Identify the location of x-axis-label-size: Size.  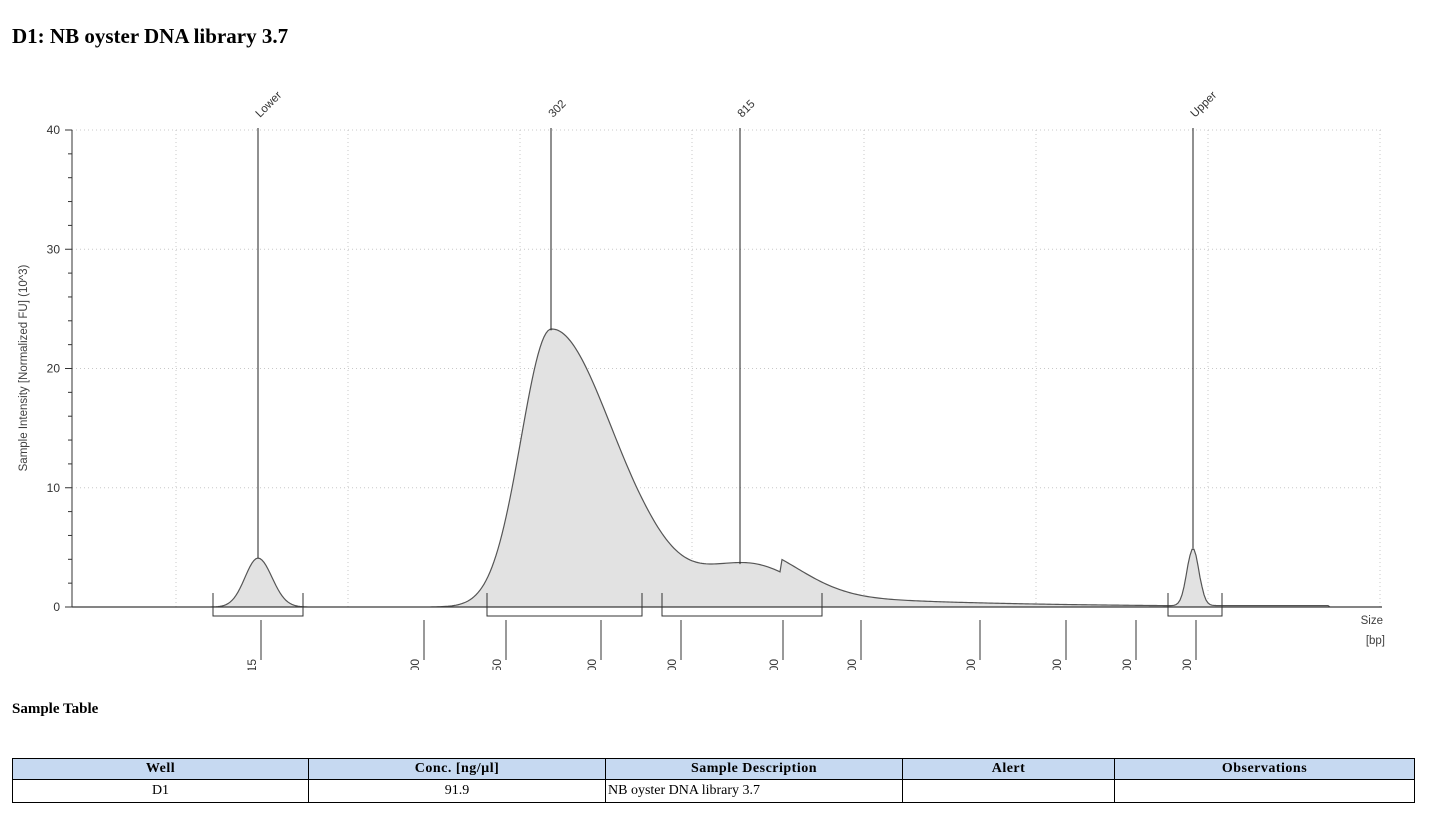
(1372, 621).